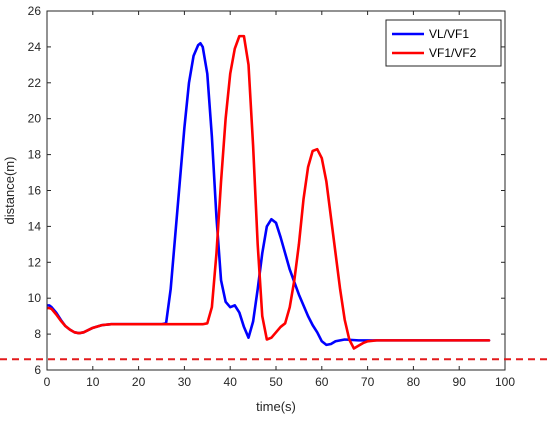 Image resolution: width=550 pixels, height=422 pixels. I want to click on y-tick-label: 18, so click(35, 155).